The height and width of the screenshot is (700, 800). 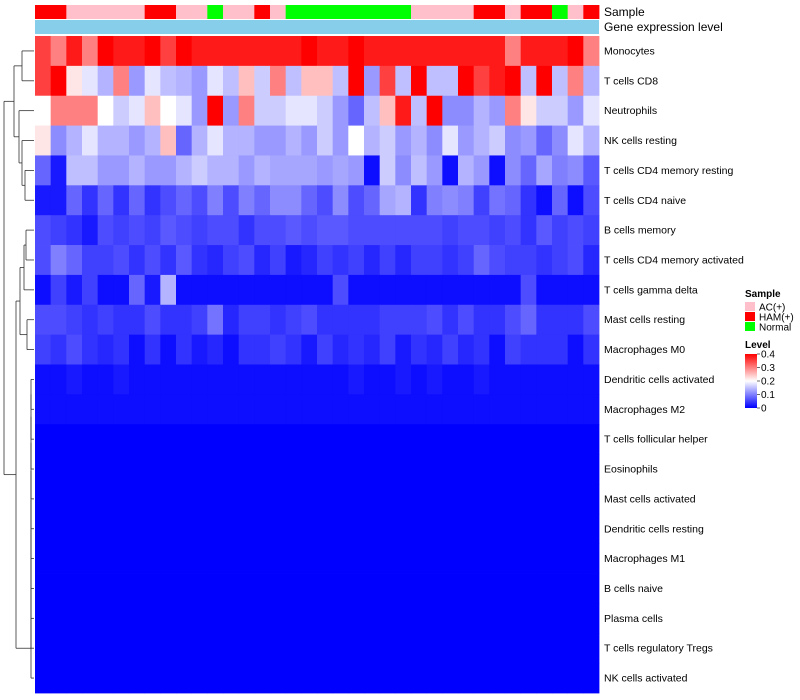 What do you see at coordinates (644, 320) in the screenshot?
I see `row-label: Mast cells resting` at bounding box center [644, 320].